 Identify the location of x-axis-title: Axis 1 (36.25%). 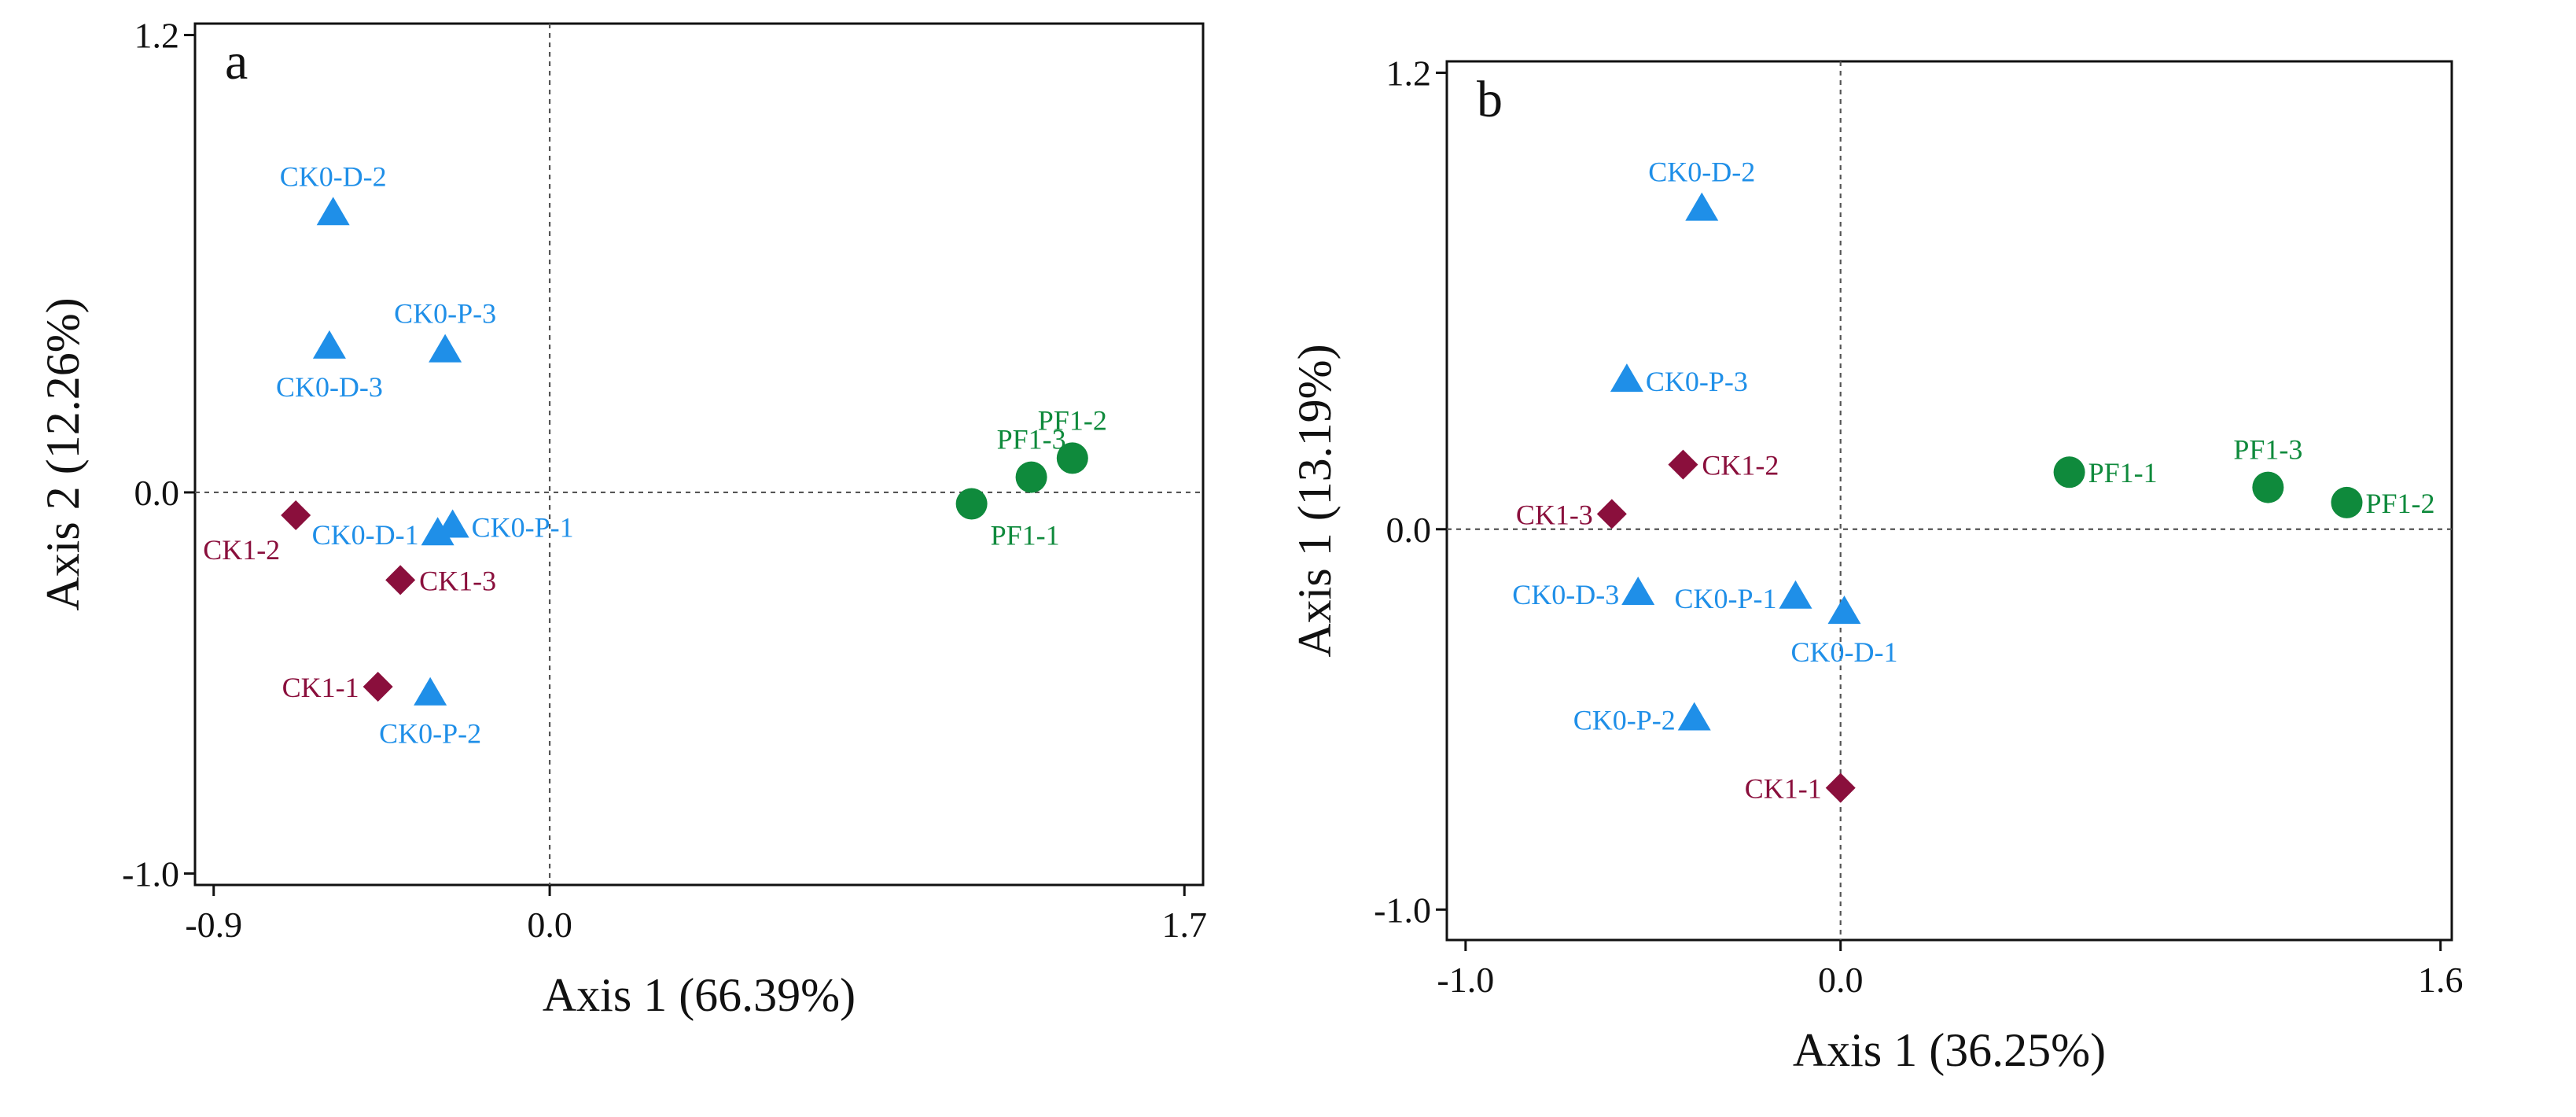
(1950, 1050).